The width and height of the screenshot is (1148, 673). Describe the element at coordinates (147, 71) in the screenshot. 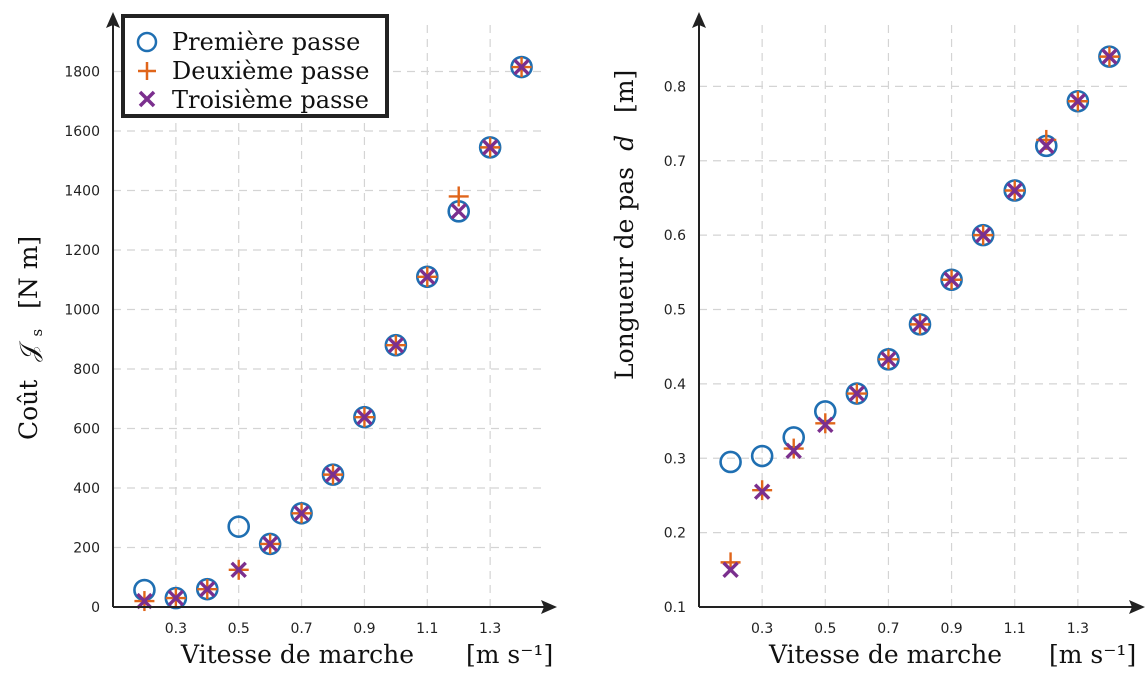

I see `legend-marker-second` at that location.